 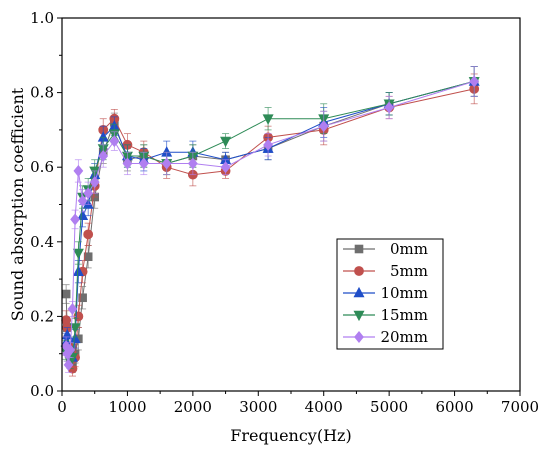 I want to click on legend-item-0mm: 0mm, so click(x=385, y=249).